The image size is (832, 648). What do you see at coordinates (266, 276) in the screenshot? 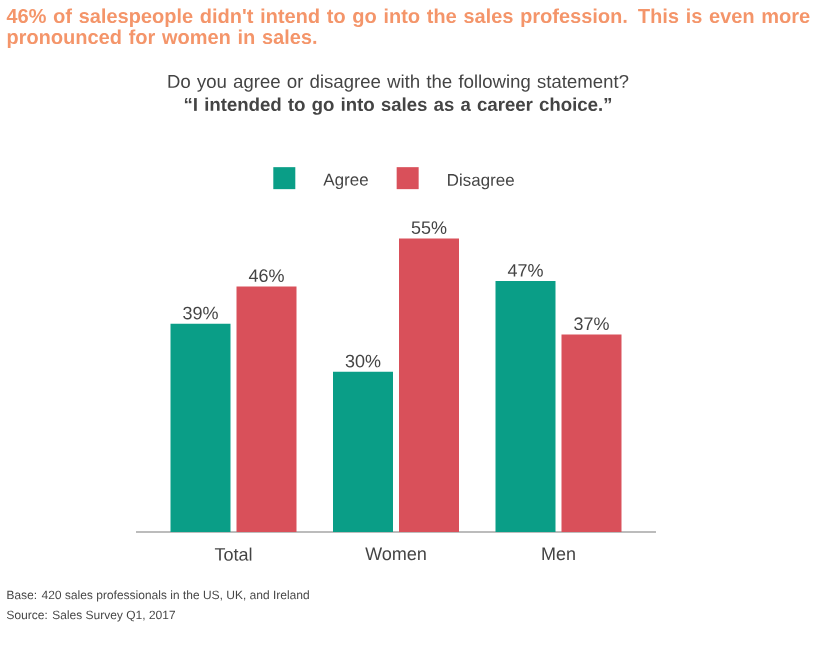
I see `data-label: 46%` at bounding box center [266, 276].